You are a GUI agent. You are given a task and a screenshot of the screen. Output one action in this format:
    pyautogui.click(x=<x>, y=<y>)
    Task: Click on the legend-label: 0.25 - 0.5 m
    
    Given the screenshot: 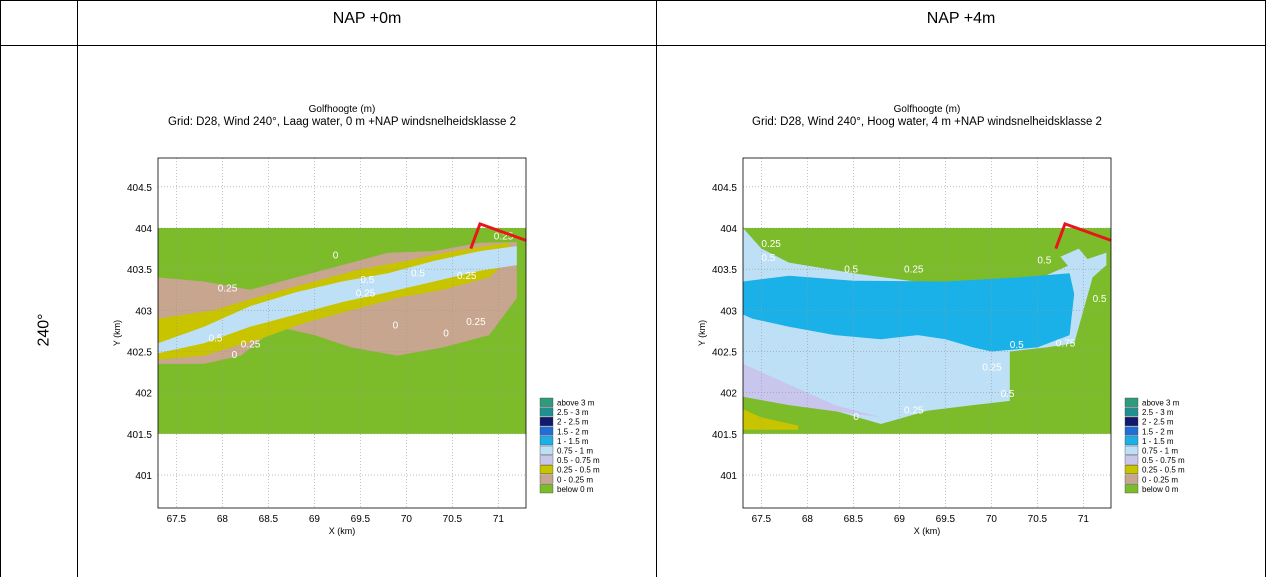 What is the action you would take?
    pyautogui.click(x=1163, y=470)
    